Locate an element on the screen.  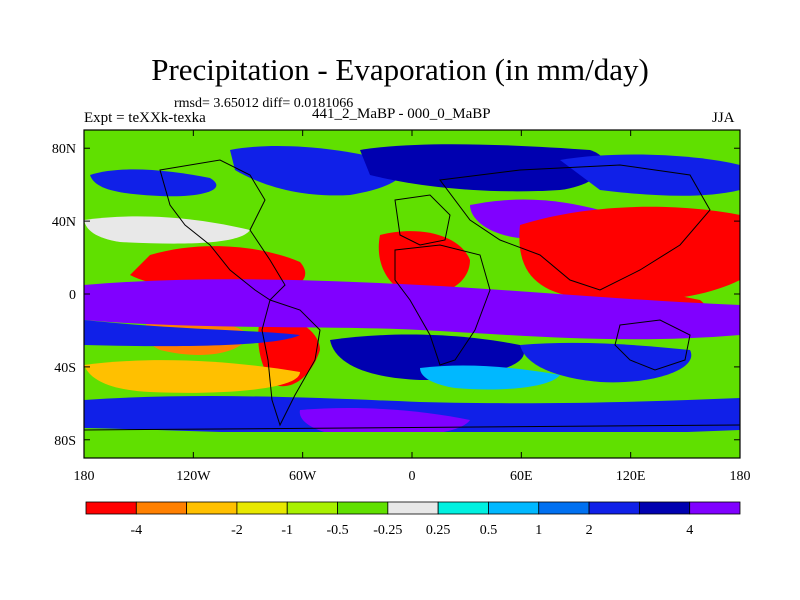
field-north-asia-wet is located at coordinates (650, 175).